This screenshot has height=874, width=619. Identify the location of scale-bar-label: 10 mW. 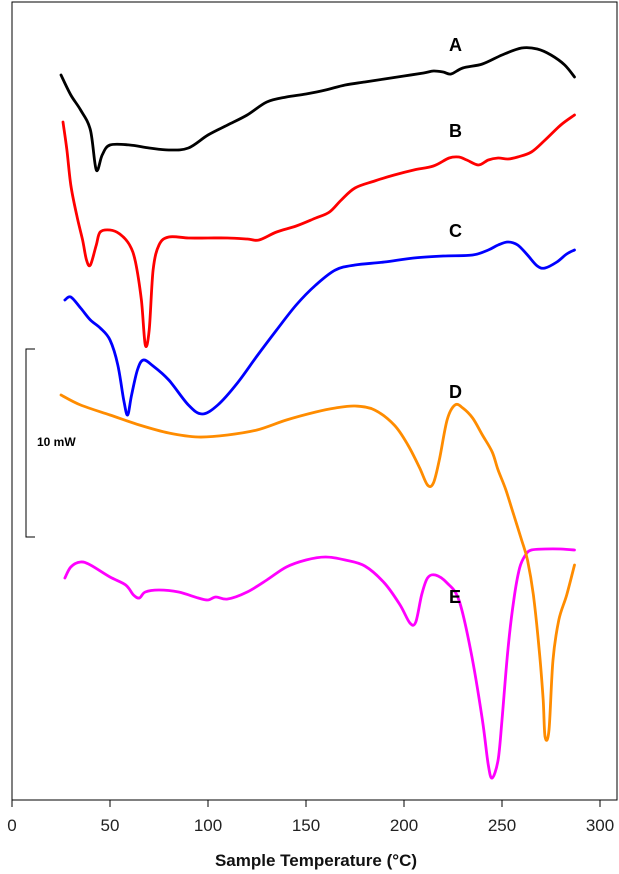
(56, 442).